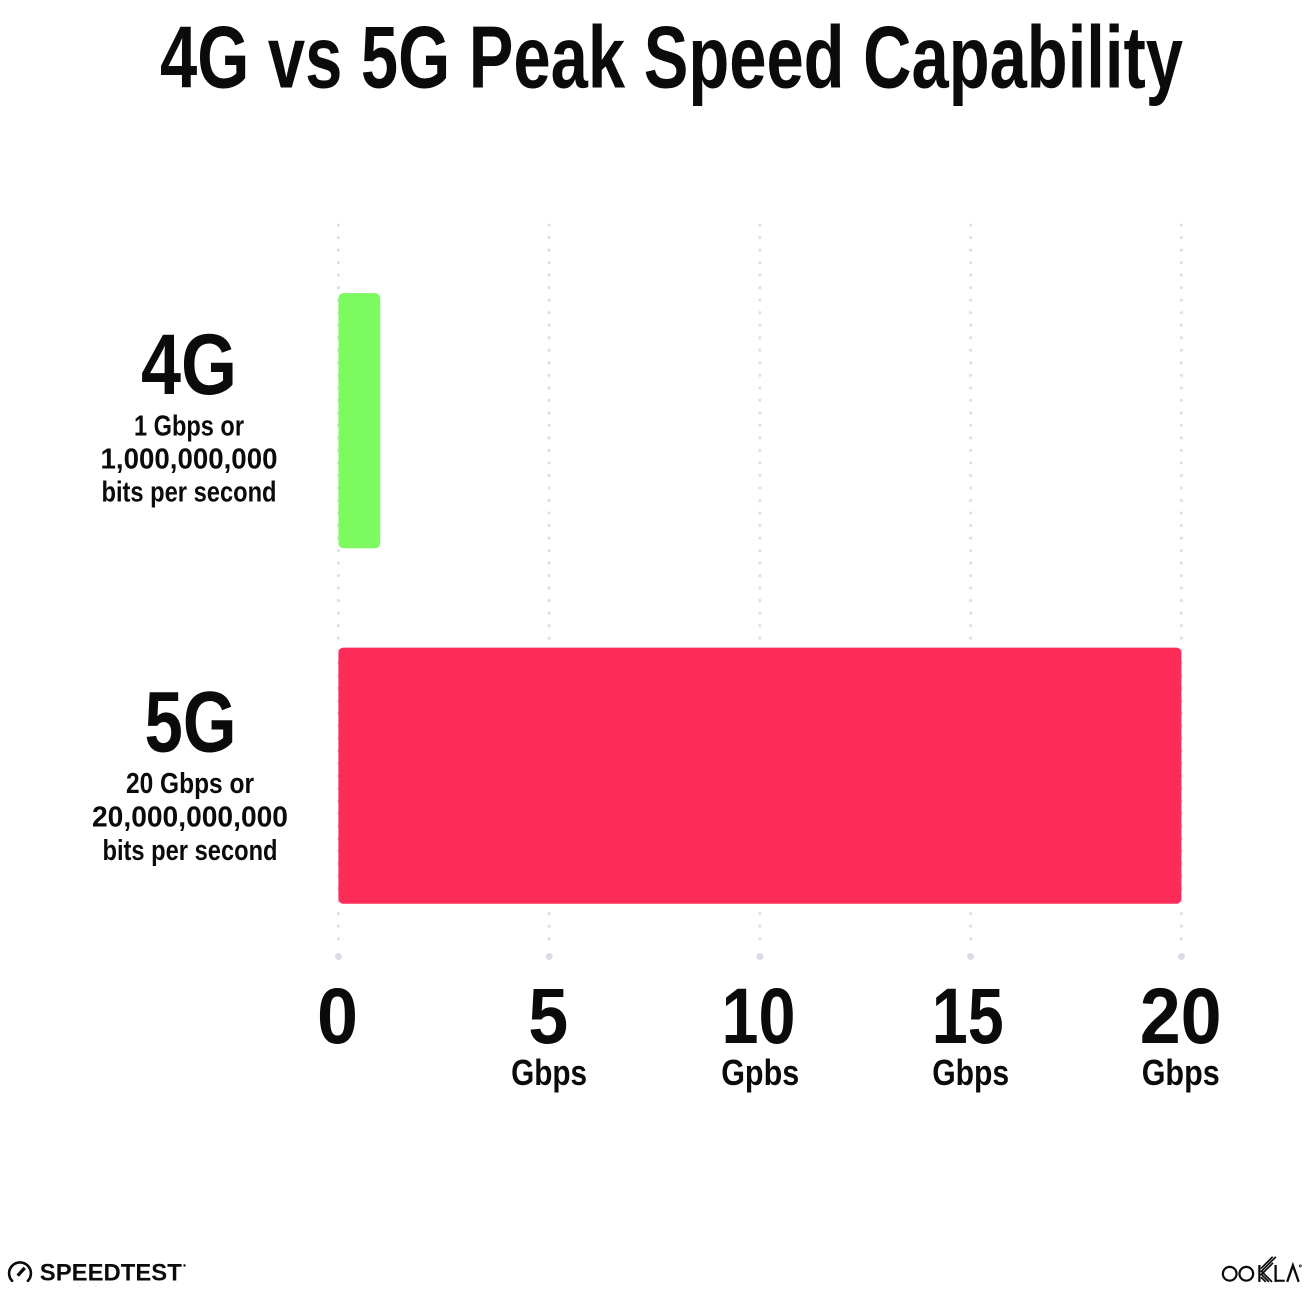  I want to click on svg-text: 15, so click(968, 1015).